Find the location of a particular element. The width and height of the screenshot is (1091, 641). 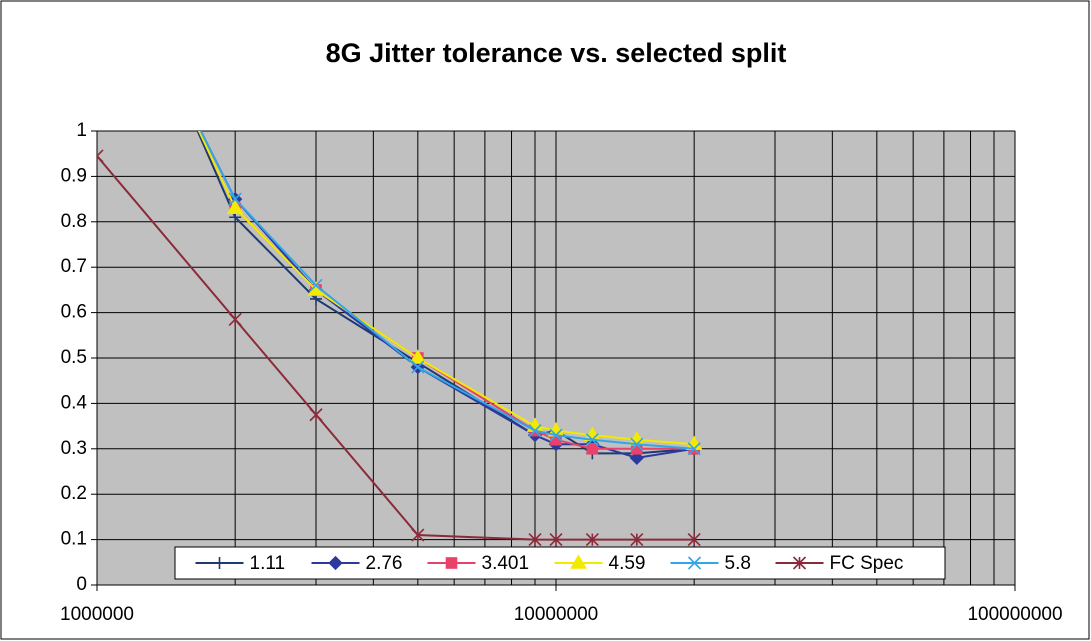

legend-label: 5.8 is located at coordinates (738, 563).